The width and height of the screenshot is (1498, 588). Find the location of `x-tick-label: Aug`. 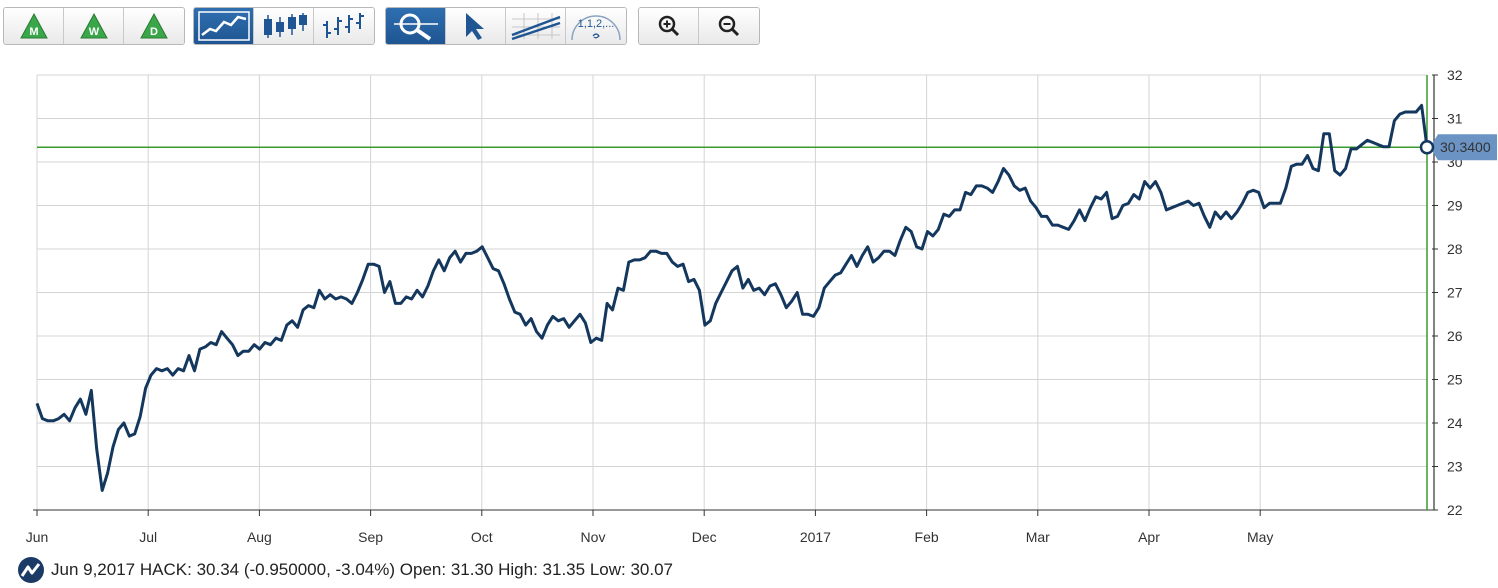

x-tick-label: Aug is located at coordinates (259, 537).